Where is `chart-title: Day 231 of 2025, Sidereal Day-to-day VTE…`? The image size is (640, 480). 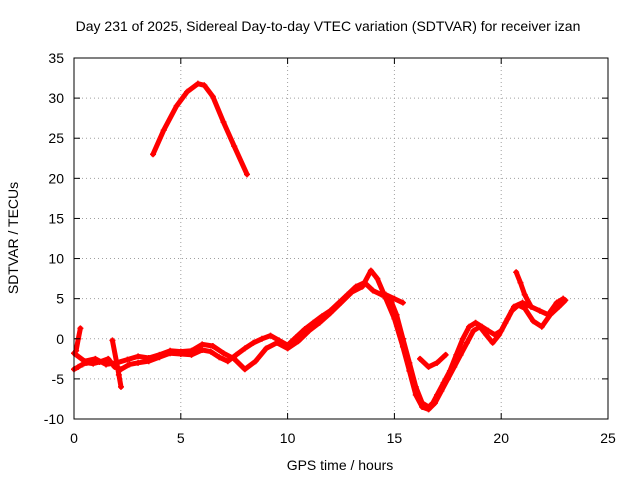 chart-title: Day 231 of 2025, Sidereal Day-to-day VTE… is located at coordinates (328, 26).